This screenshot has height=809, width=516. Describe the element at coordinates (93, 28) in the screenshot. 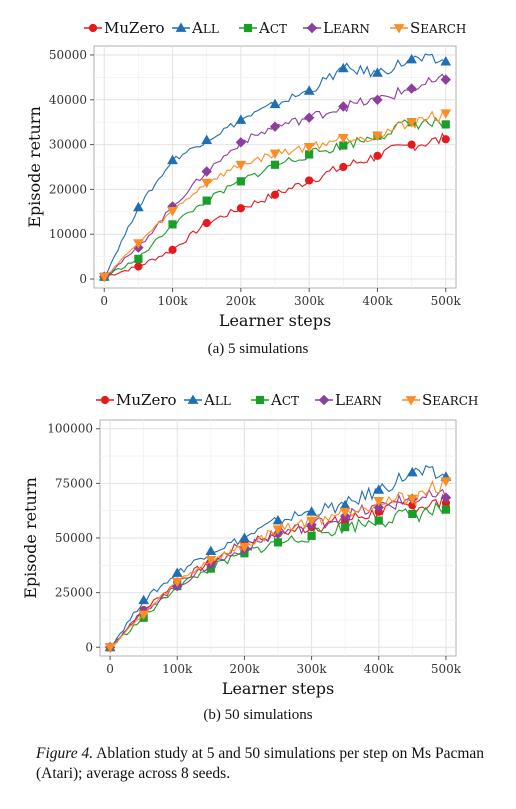

I see `legend-marker-muzero` at that location.